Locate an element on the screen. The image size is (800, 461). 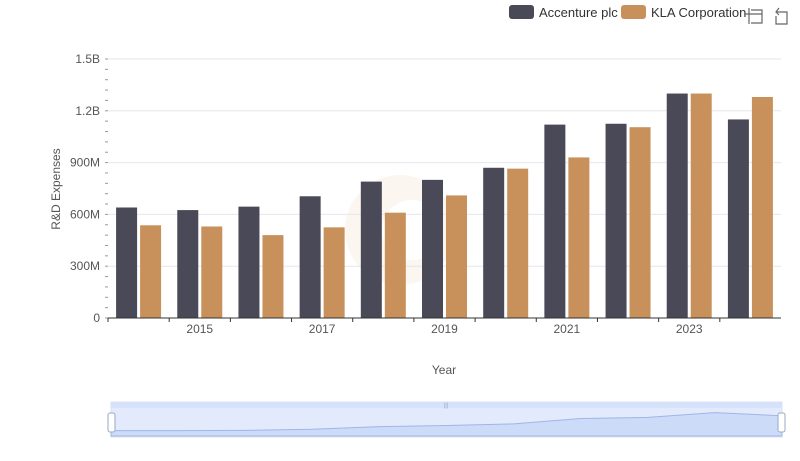
y-tick-label: 1.2B is located at coordinates (87, 111).